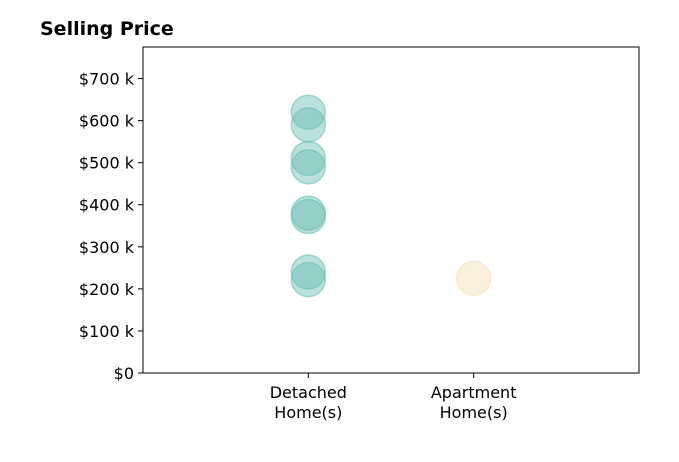  I want to click on y-tick-label: $300 k, so click(107, 247).